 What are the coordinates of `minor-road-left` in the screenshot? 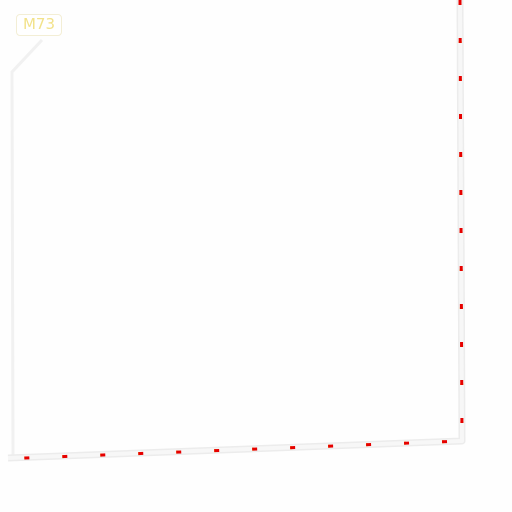 It's located at (27, 247).